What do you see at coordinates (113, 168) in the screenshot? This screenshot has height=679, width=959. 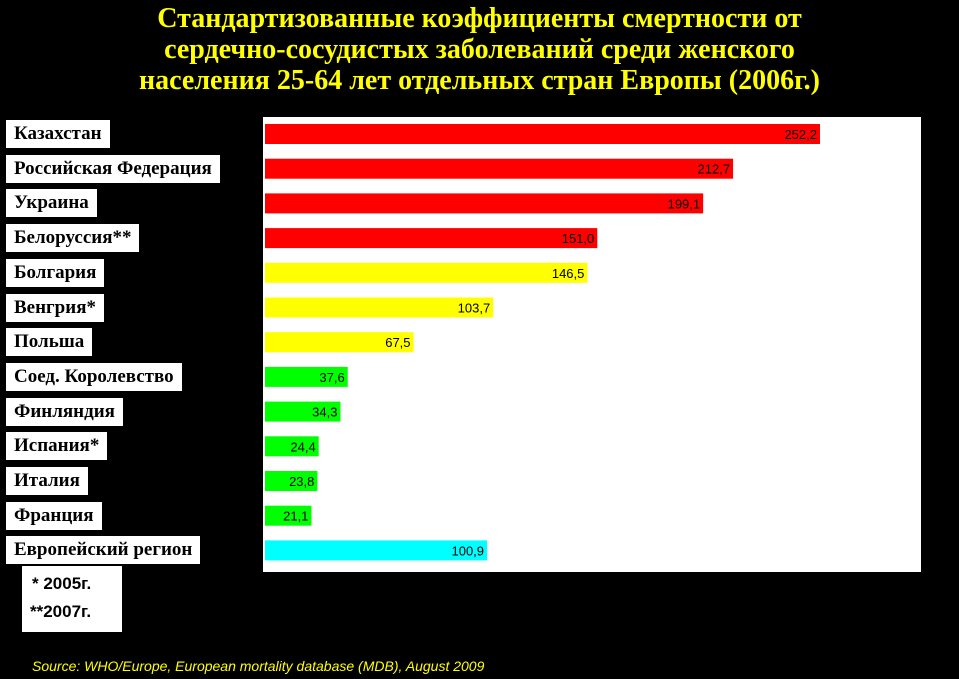 I see `category-label-1: Российская Федерация` at bounding box center [113, 168].